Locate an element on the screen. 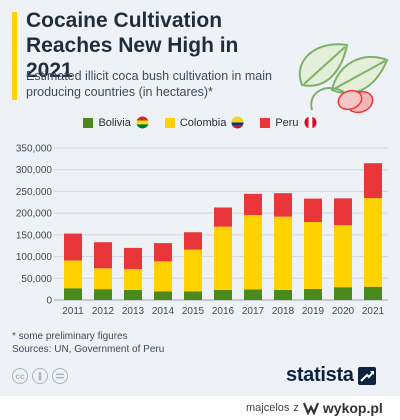 This screenshot has width=400, height=420. bar-colombia-2020 is located at coordinates (343, 256).